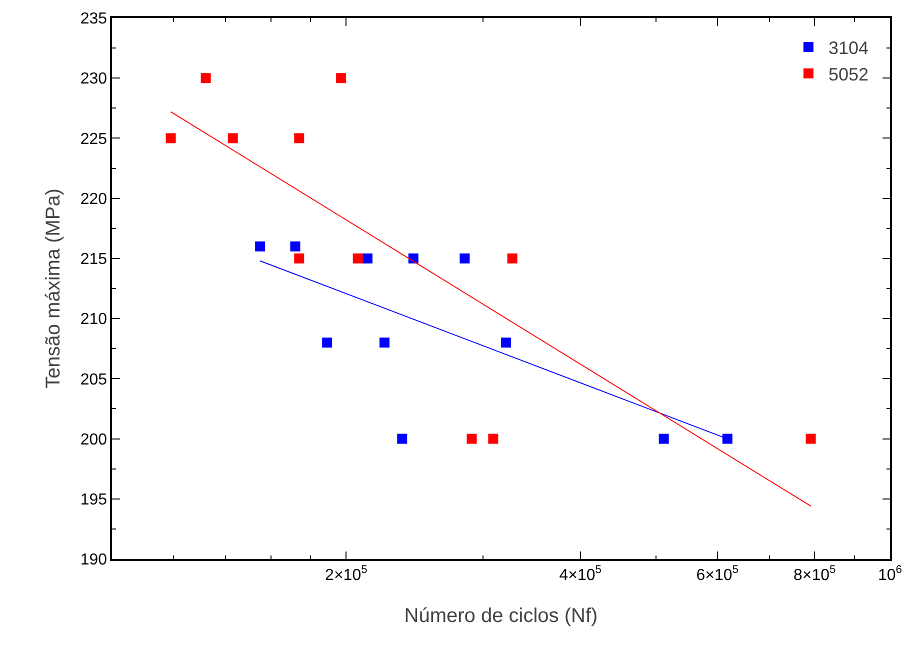 This screenshot has width=910, height=659. Describe the element at coordinates (94, 379) in the screenshot. I see `y-tick-label: 205` at that location.